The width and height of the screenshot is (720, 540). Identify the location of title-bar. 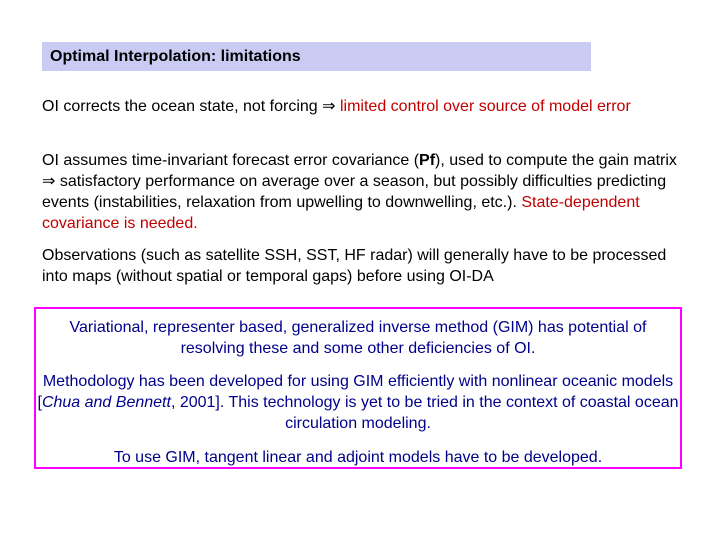
(316, 56).